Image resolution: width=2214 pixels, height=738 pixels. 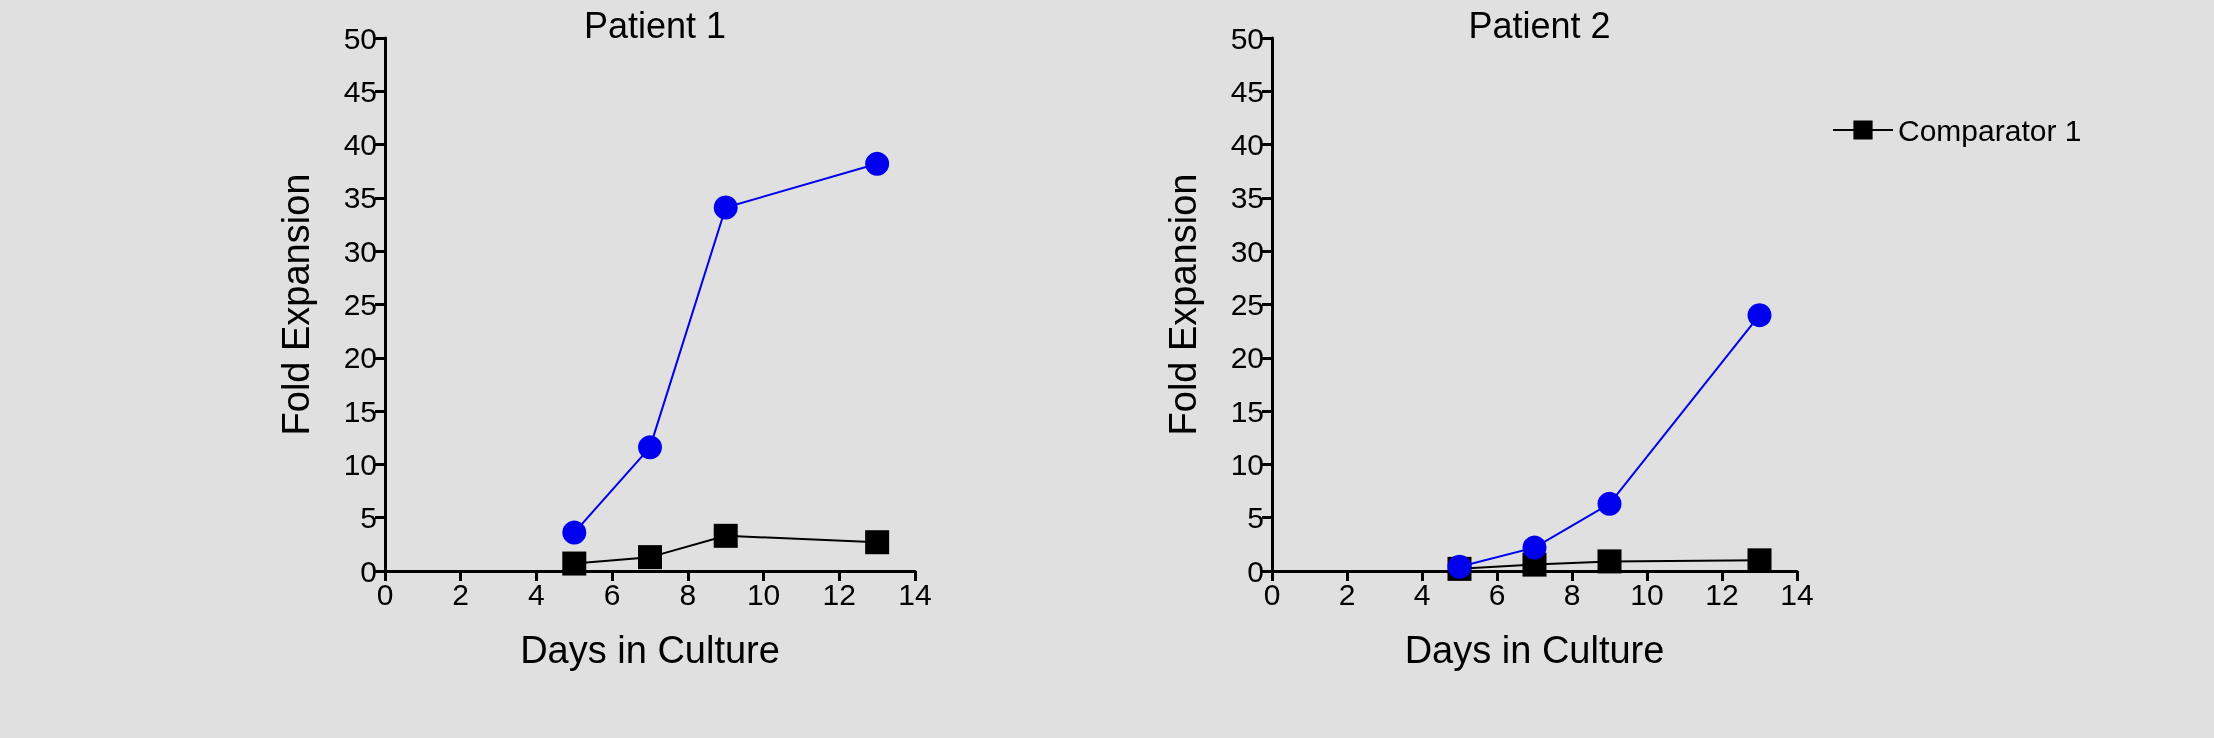 What do you see at coordinates (1539, 25) in the screenshot?
I see `chart-title: Patient 2` at bounding box center [1539, 25].